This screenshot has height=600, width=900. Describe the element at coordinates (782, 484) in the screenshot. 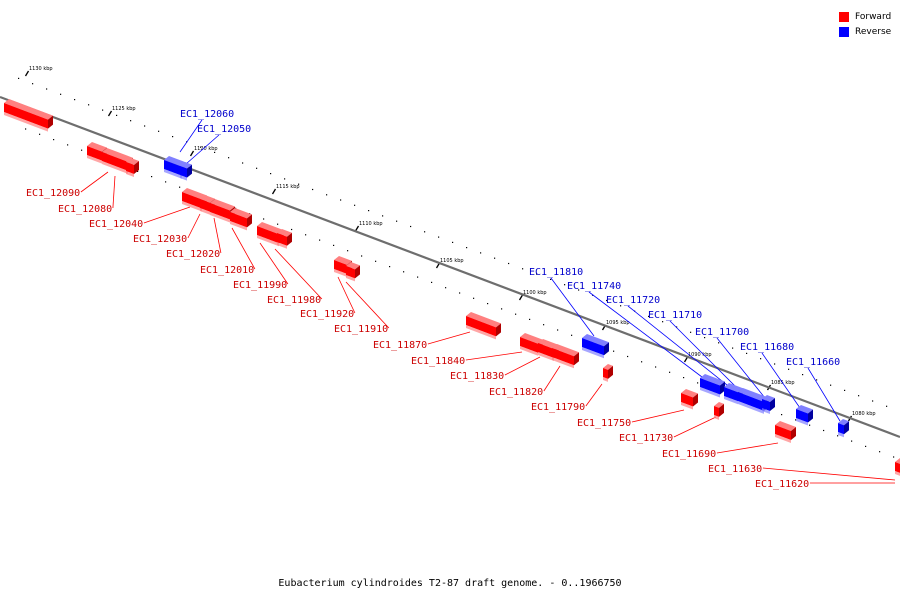

I see `gene-label: EC1_11620` at that location.